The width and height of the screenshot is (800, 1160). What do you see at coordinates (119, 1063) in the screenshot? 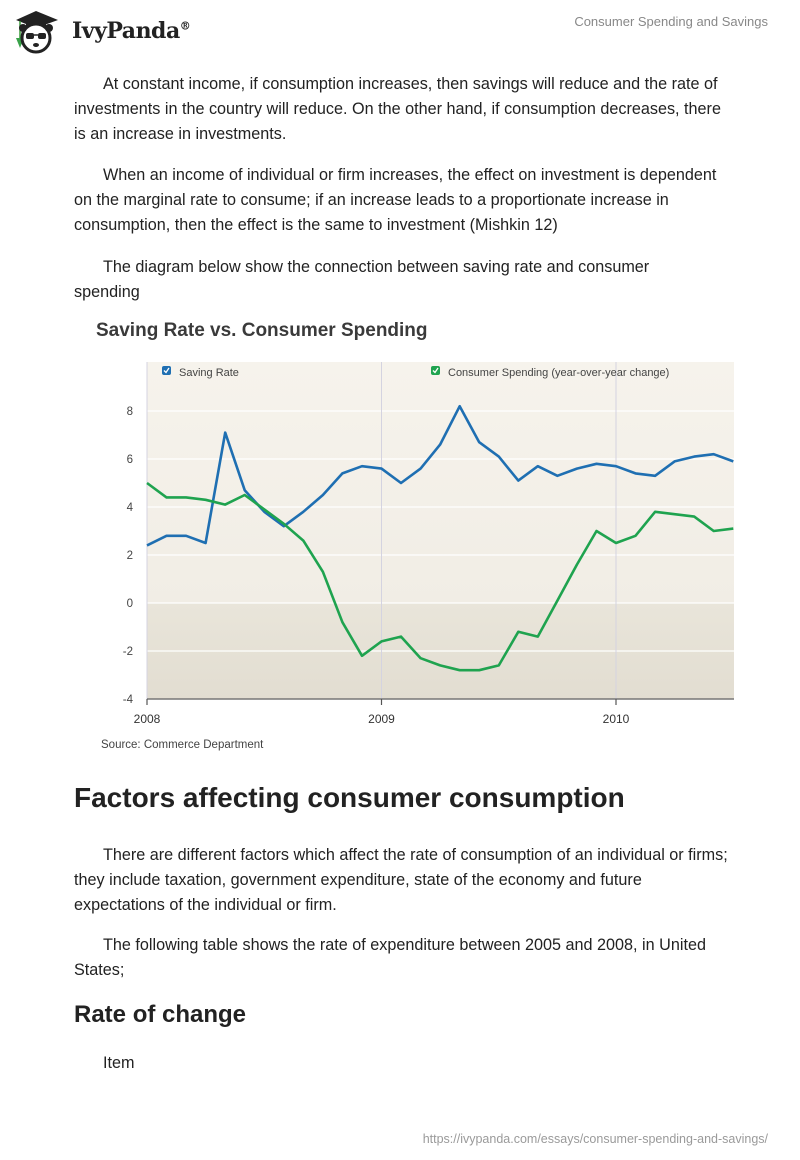
I see `table-cell-item: Item` at bounding box center [119, 1063].